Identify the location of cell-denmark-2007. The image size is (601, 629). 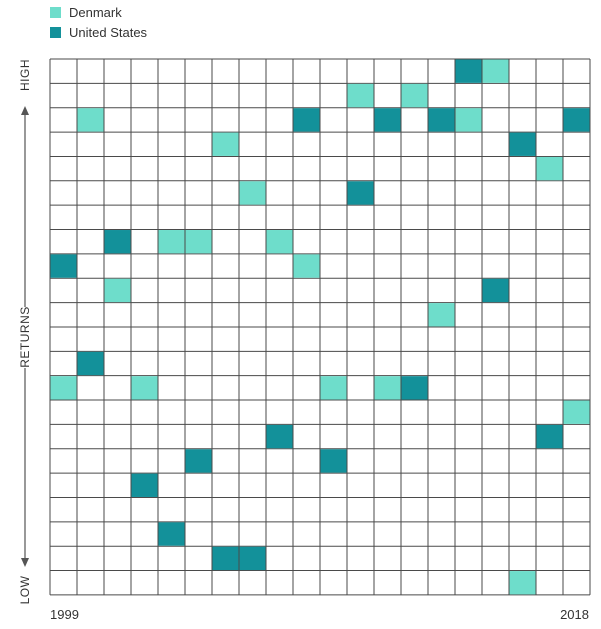
(279, 242).